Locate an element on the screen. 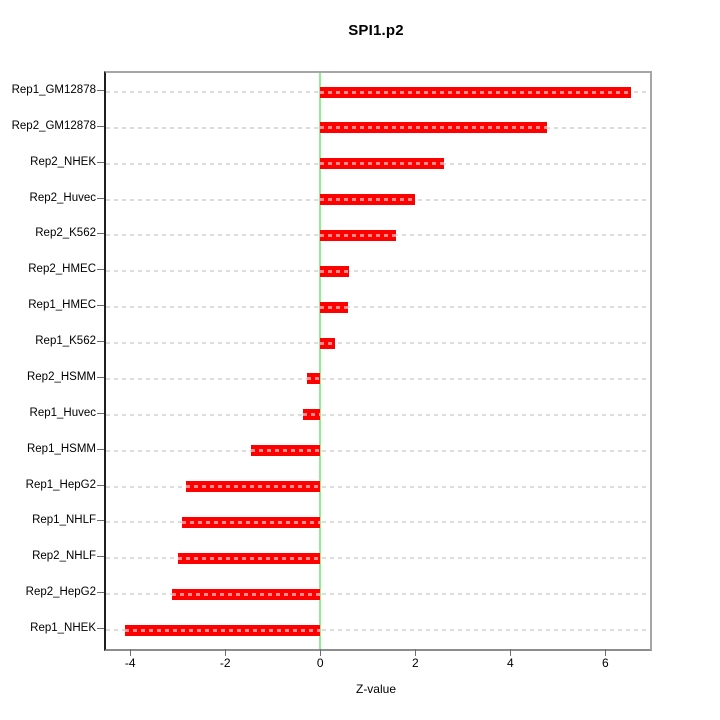 The height and width of the screenshot is (720, 720). x-tick-label: -4 is located at coordinates (130, 663).